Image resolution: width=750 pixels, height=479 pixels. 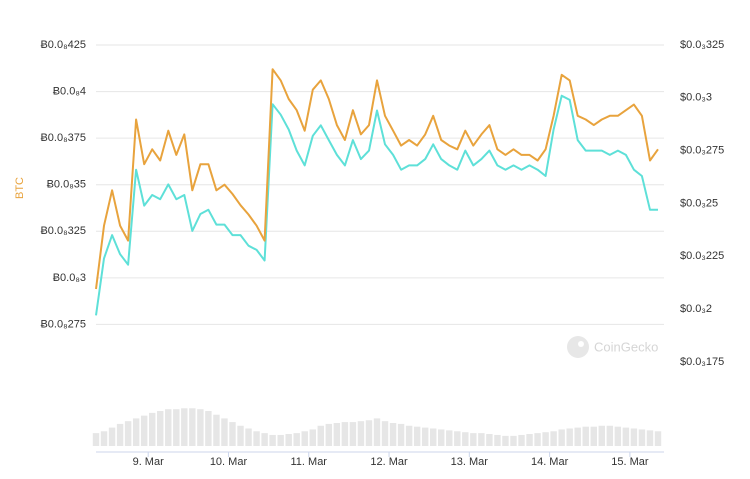 I want to click on y-tick-label: Ƀ0.0₈425, so click(x=63, y=45).